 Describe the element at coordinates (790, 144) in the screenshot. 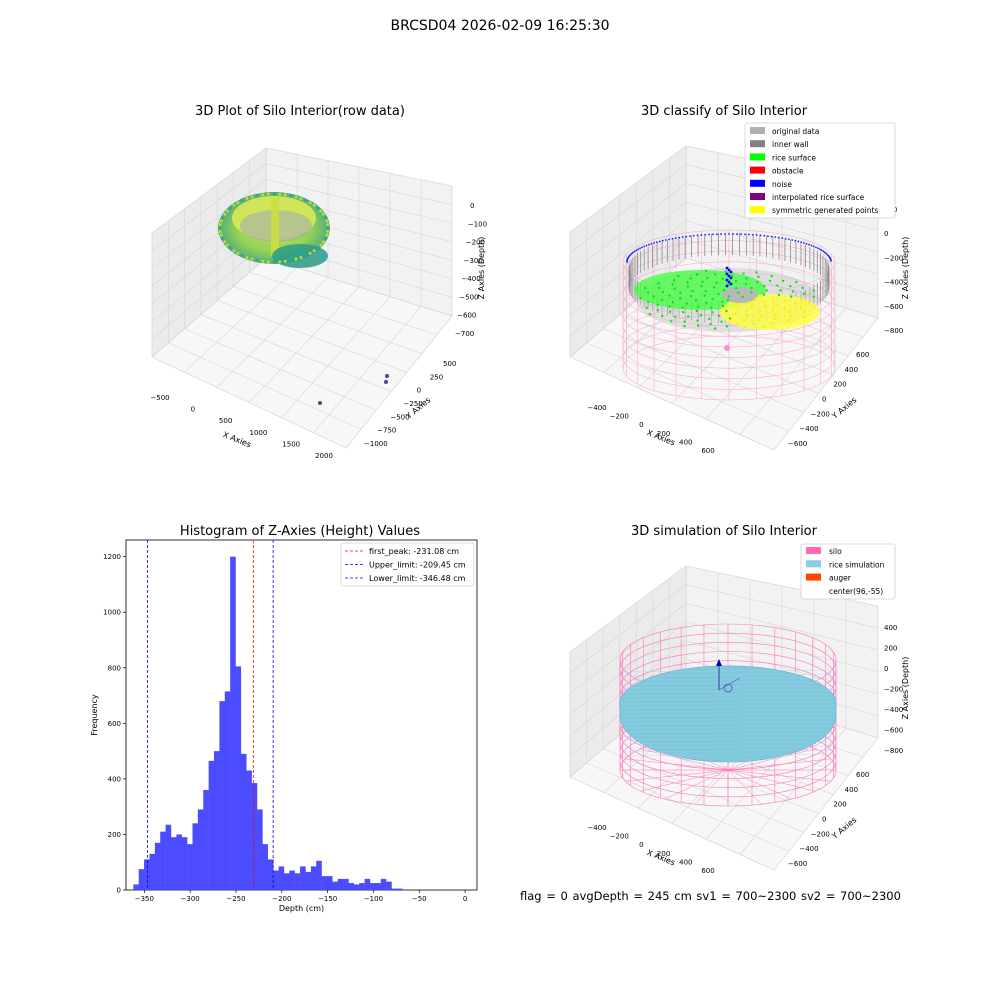

I see `legend-label: inner wall` at that location.